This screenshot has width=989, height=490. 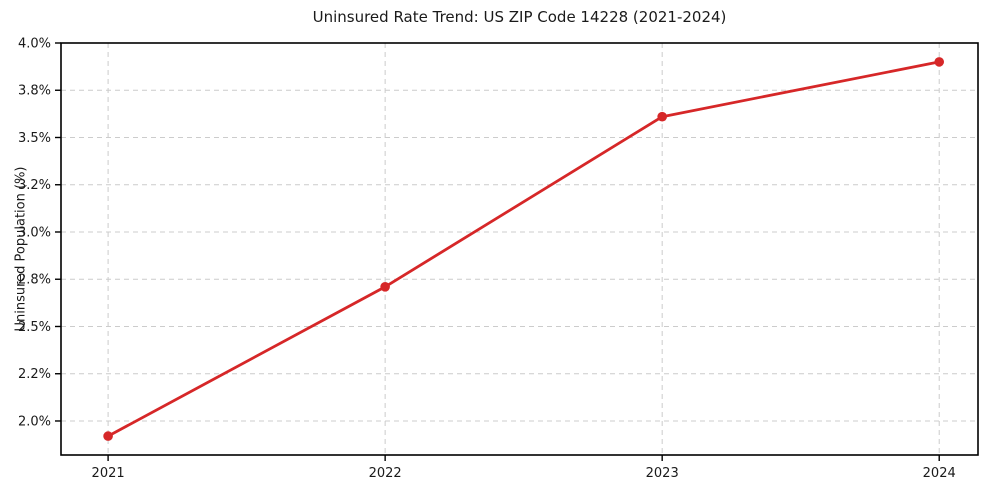 I want to click on x-tick-label: 2021, so click(x=108, y=473).